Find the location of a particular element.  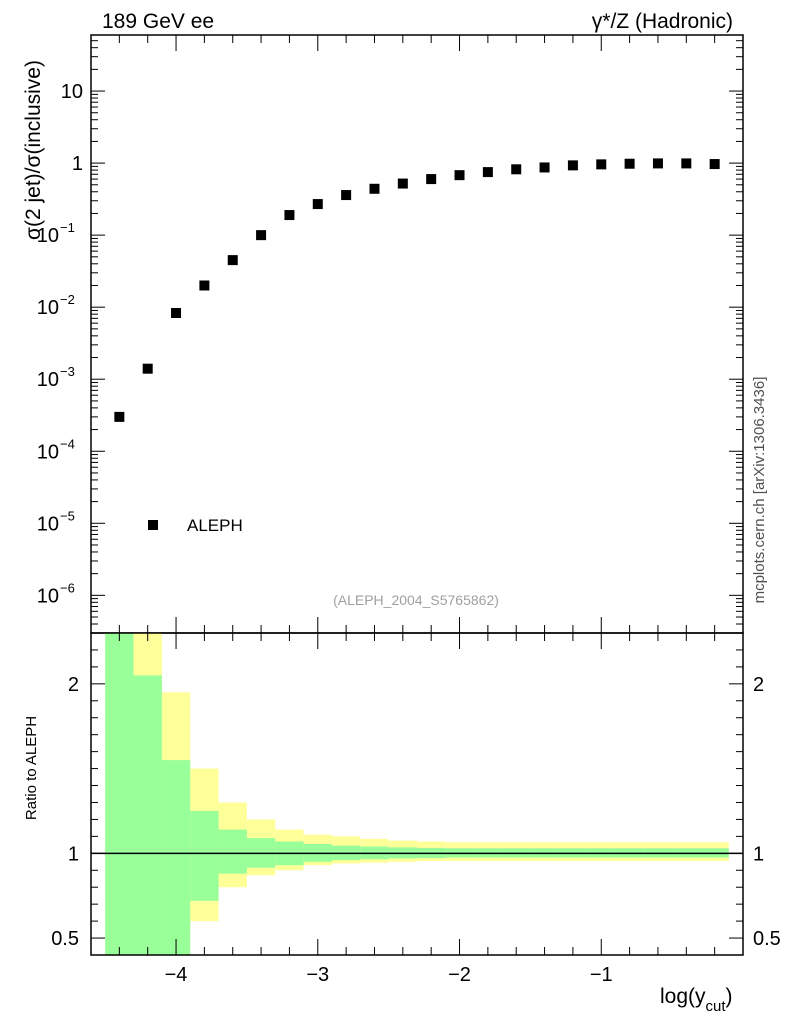

ratio-y-axis-label: Ratio to ALEPH is located at coordinates (31, 768).